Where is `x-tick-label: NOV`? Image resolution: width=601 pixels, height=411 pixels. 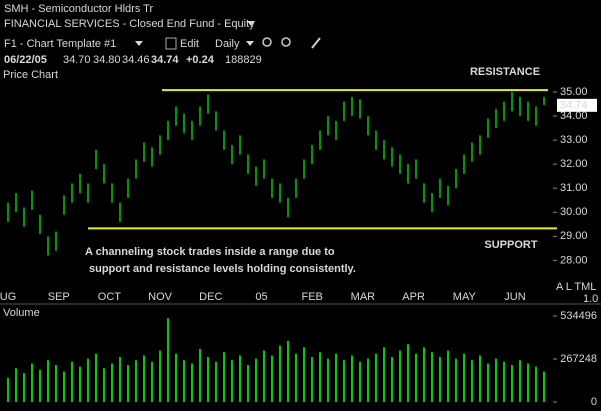 x-tick-label: NOV is located at coordinates (160, 297).